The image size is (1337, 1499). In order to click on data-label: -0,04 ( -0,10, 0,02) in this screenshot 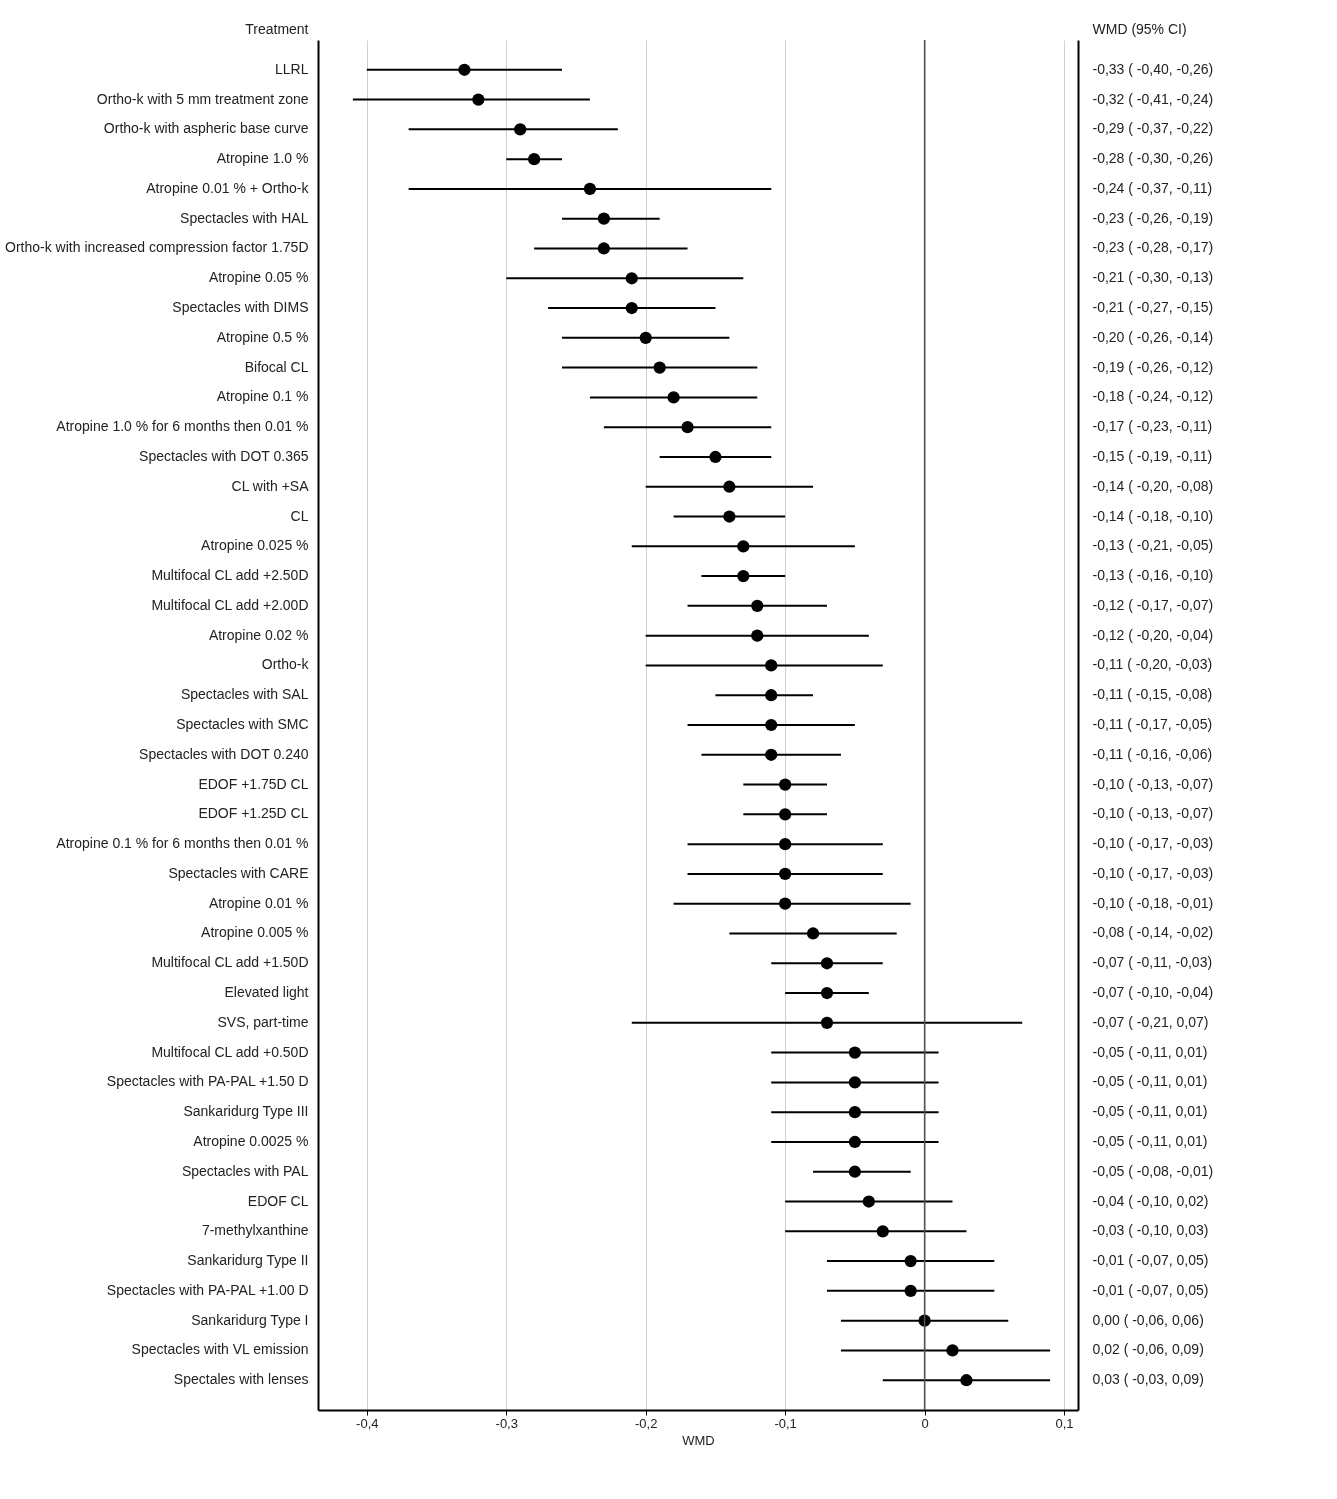, I will do `click(1150, 1200)`.